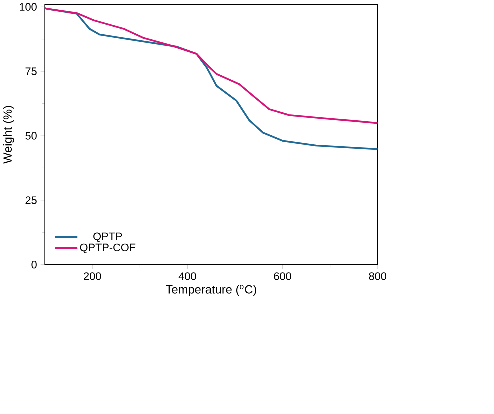 The image size is (494, 414). What do you see at coordinates (93, 276) in the screenshot?
I see `x-tick-label: 200` at bounding box center [93, 276].